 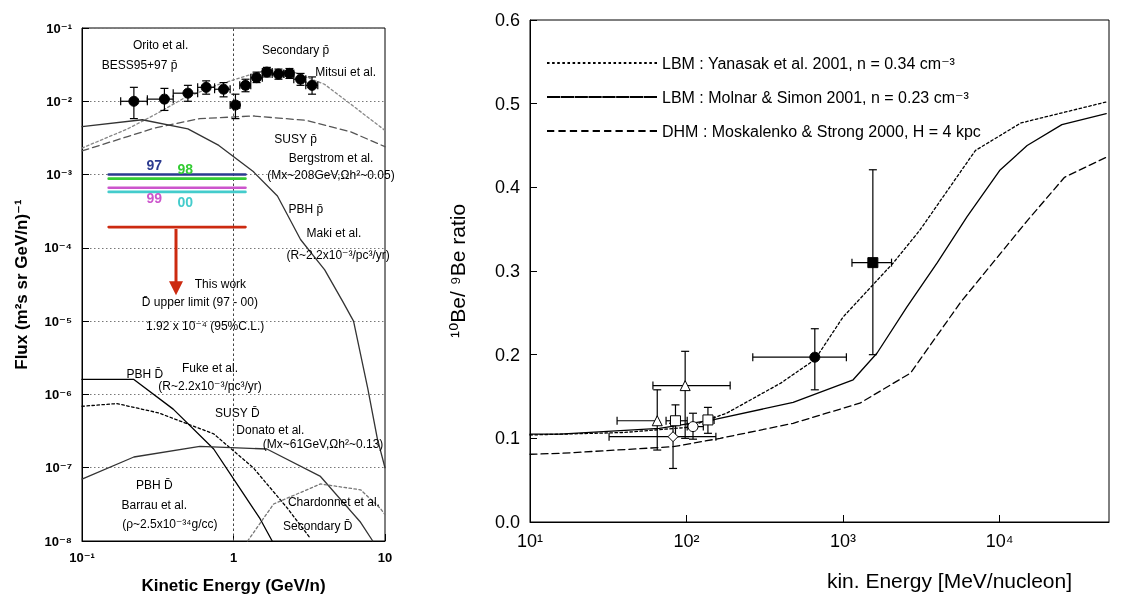 What do you see at coordinates (816, 97) in the screenshot?
I see `legend-label: LBM : Molnar & Simon 2001, n = 0.23 cm⁻³` at bounding box center [816, 97].